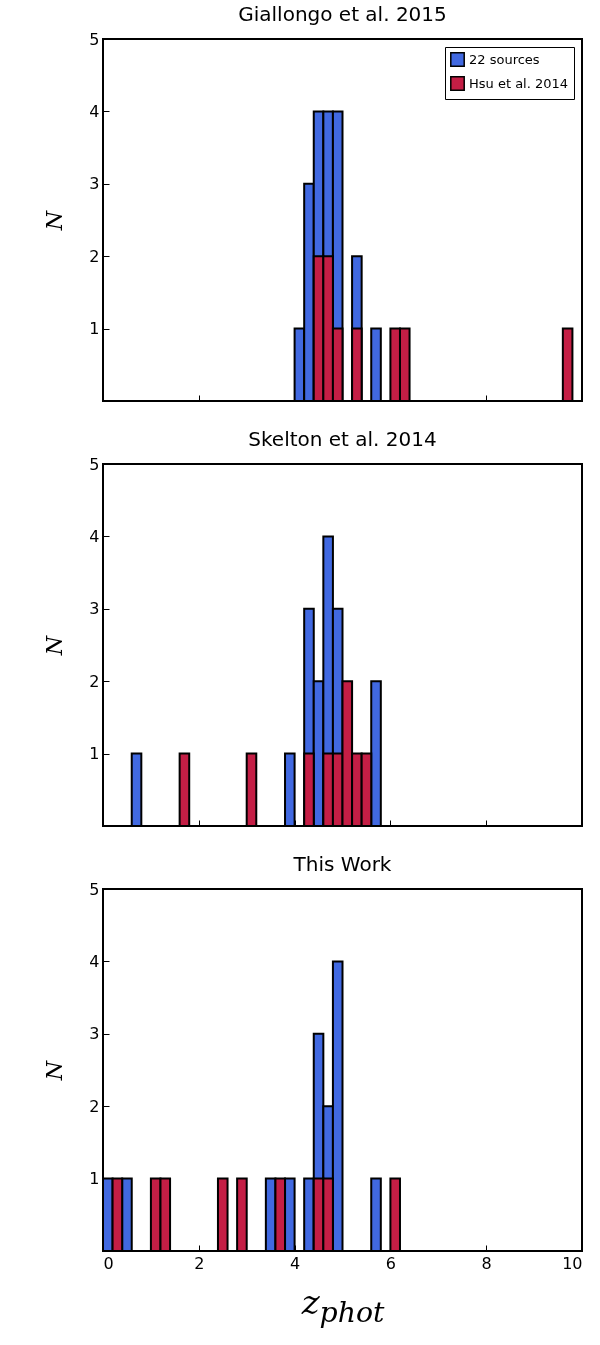 The image size is (600, 1345). Describe the element at coordinates (504, 59) in the screenshot. I see `legend-label: 22 sources` at that location.